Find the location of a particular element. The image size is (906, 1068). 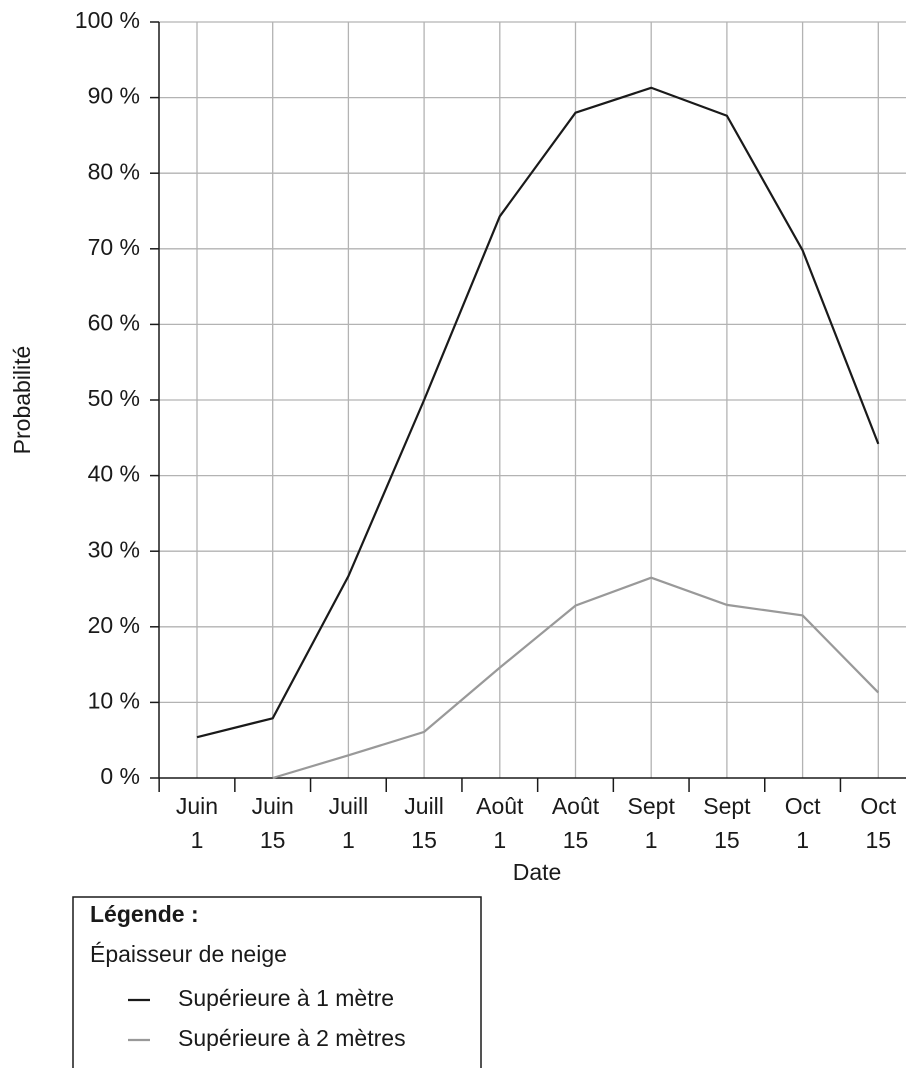

y-tick-label: 50 % is located at coordinates (114, 398).